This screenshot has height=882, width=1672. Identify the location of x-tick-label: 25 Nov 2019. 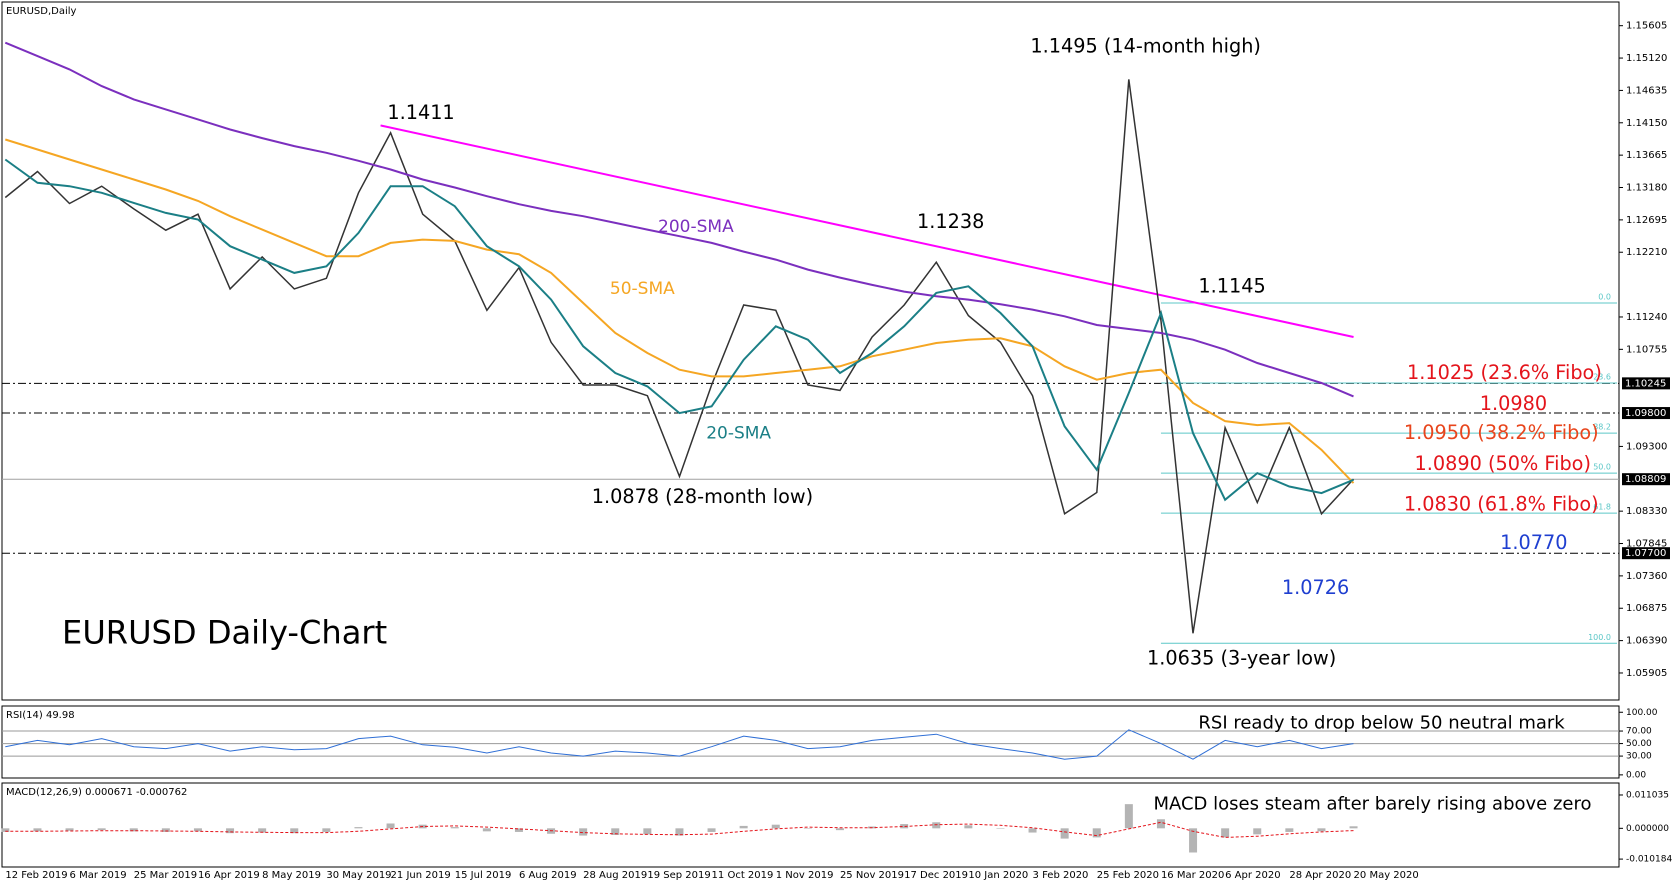
(872, 875).